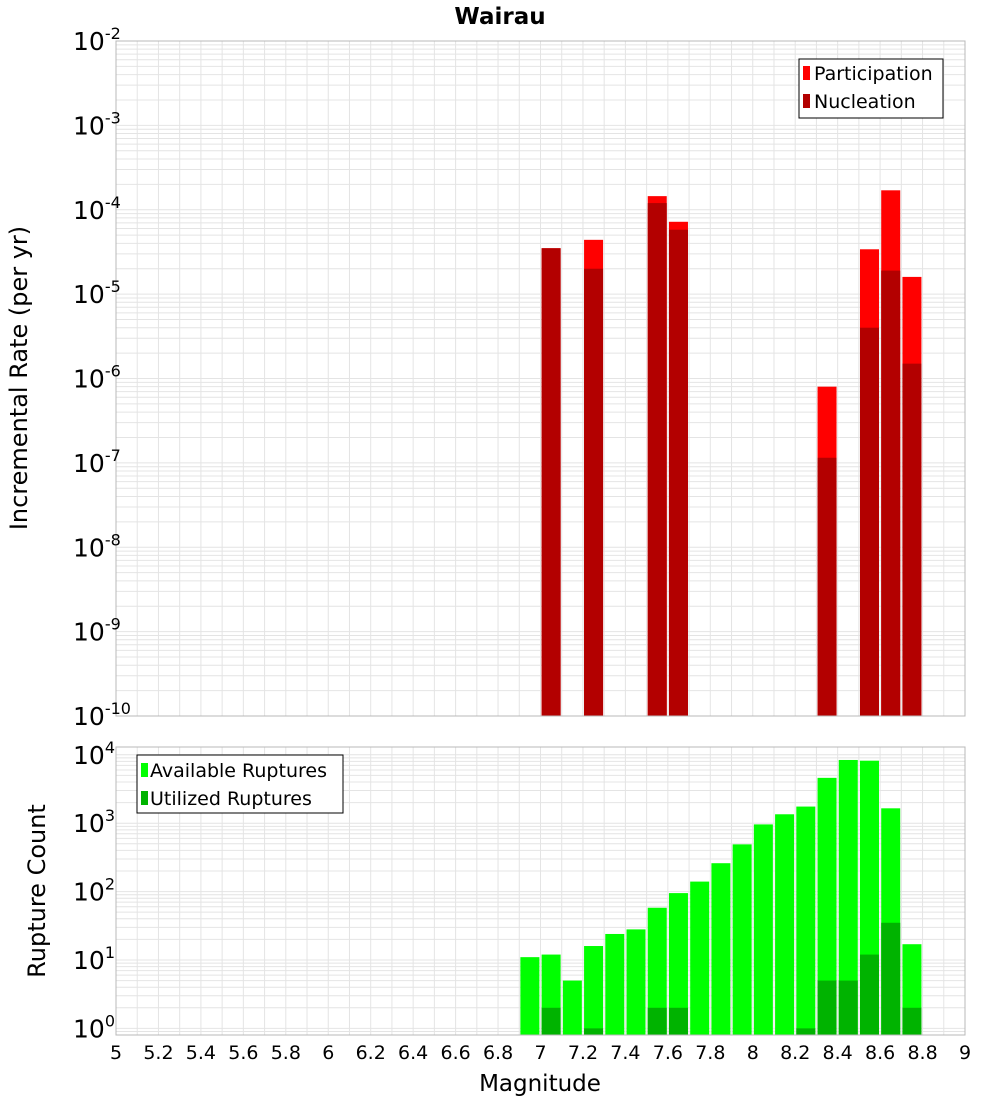  Describe the element at coordinates (201, 1053) in the screenshot. I see `magnitude-tick-label: 5.4` at that location.